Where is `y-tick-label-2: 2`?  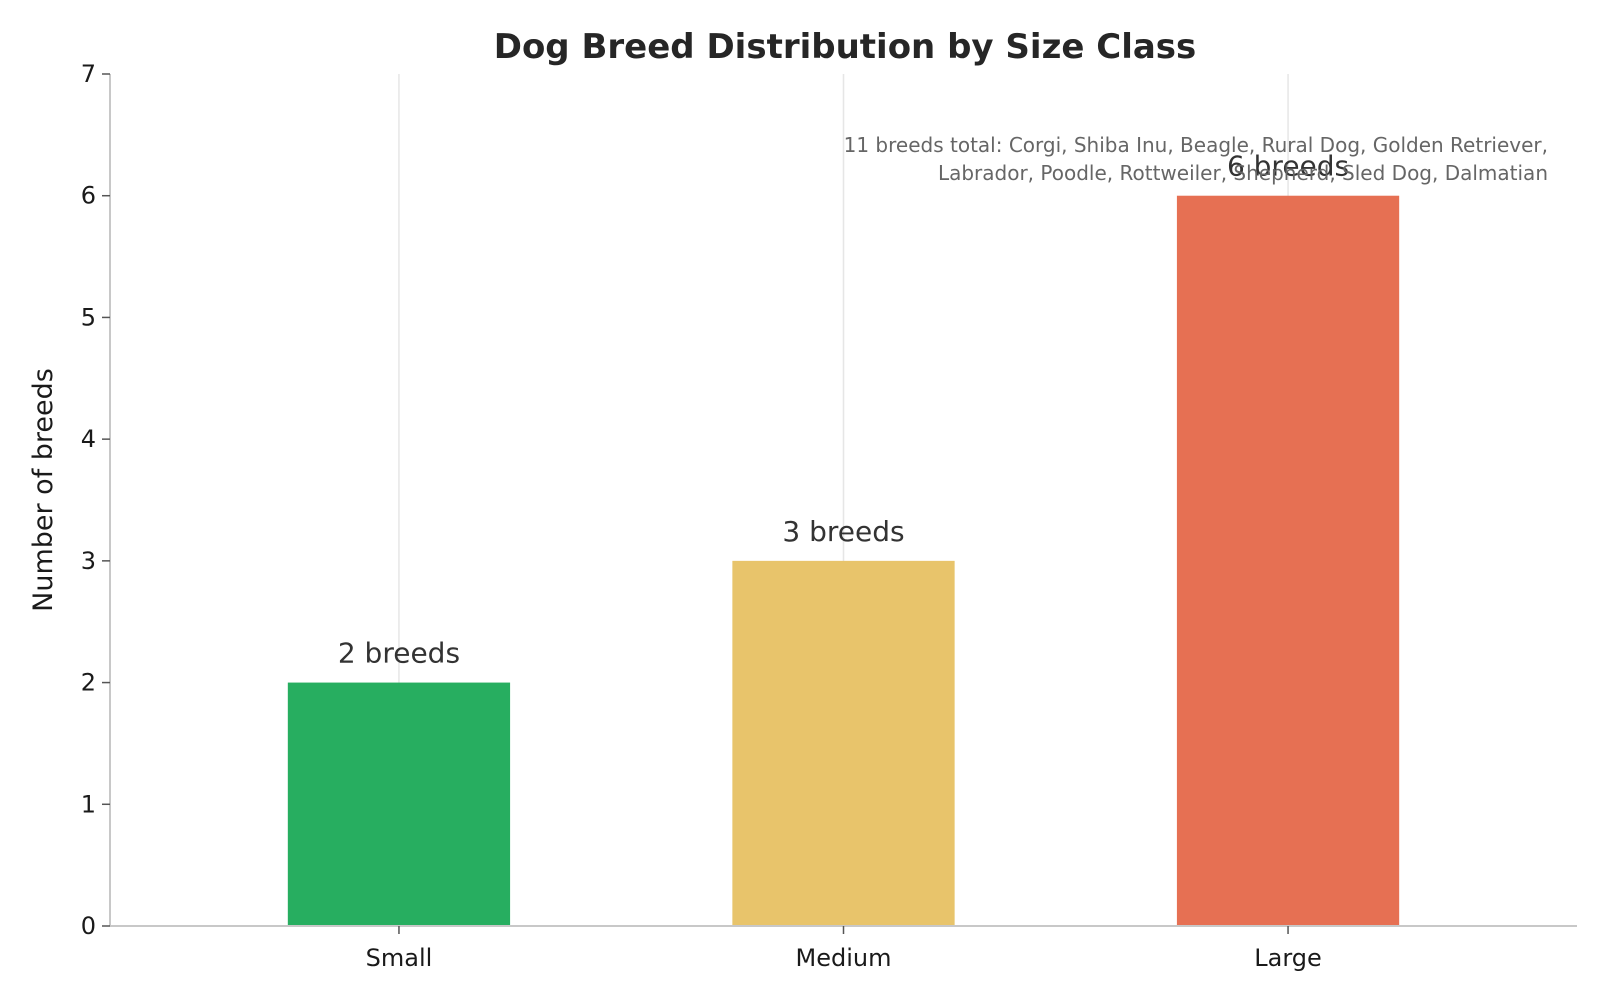 y-tick-label-2: 2 is located at coordinates (88, 683).